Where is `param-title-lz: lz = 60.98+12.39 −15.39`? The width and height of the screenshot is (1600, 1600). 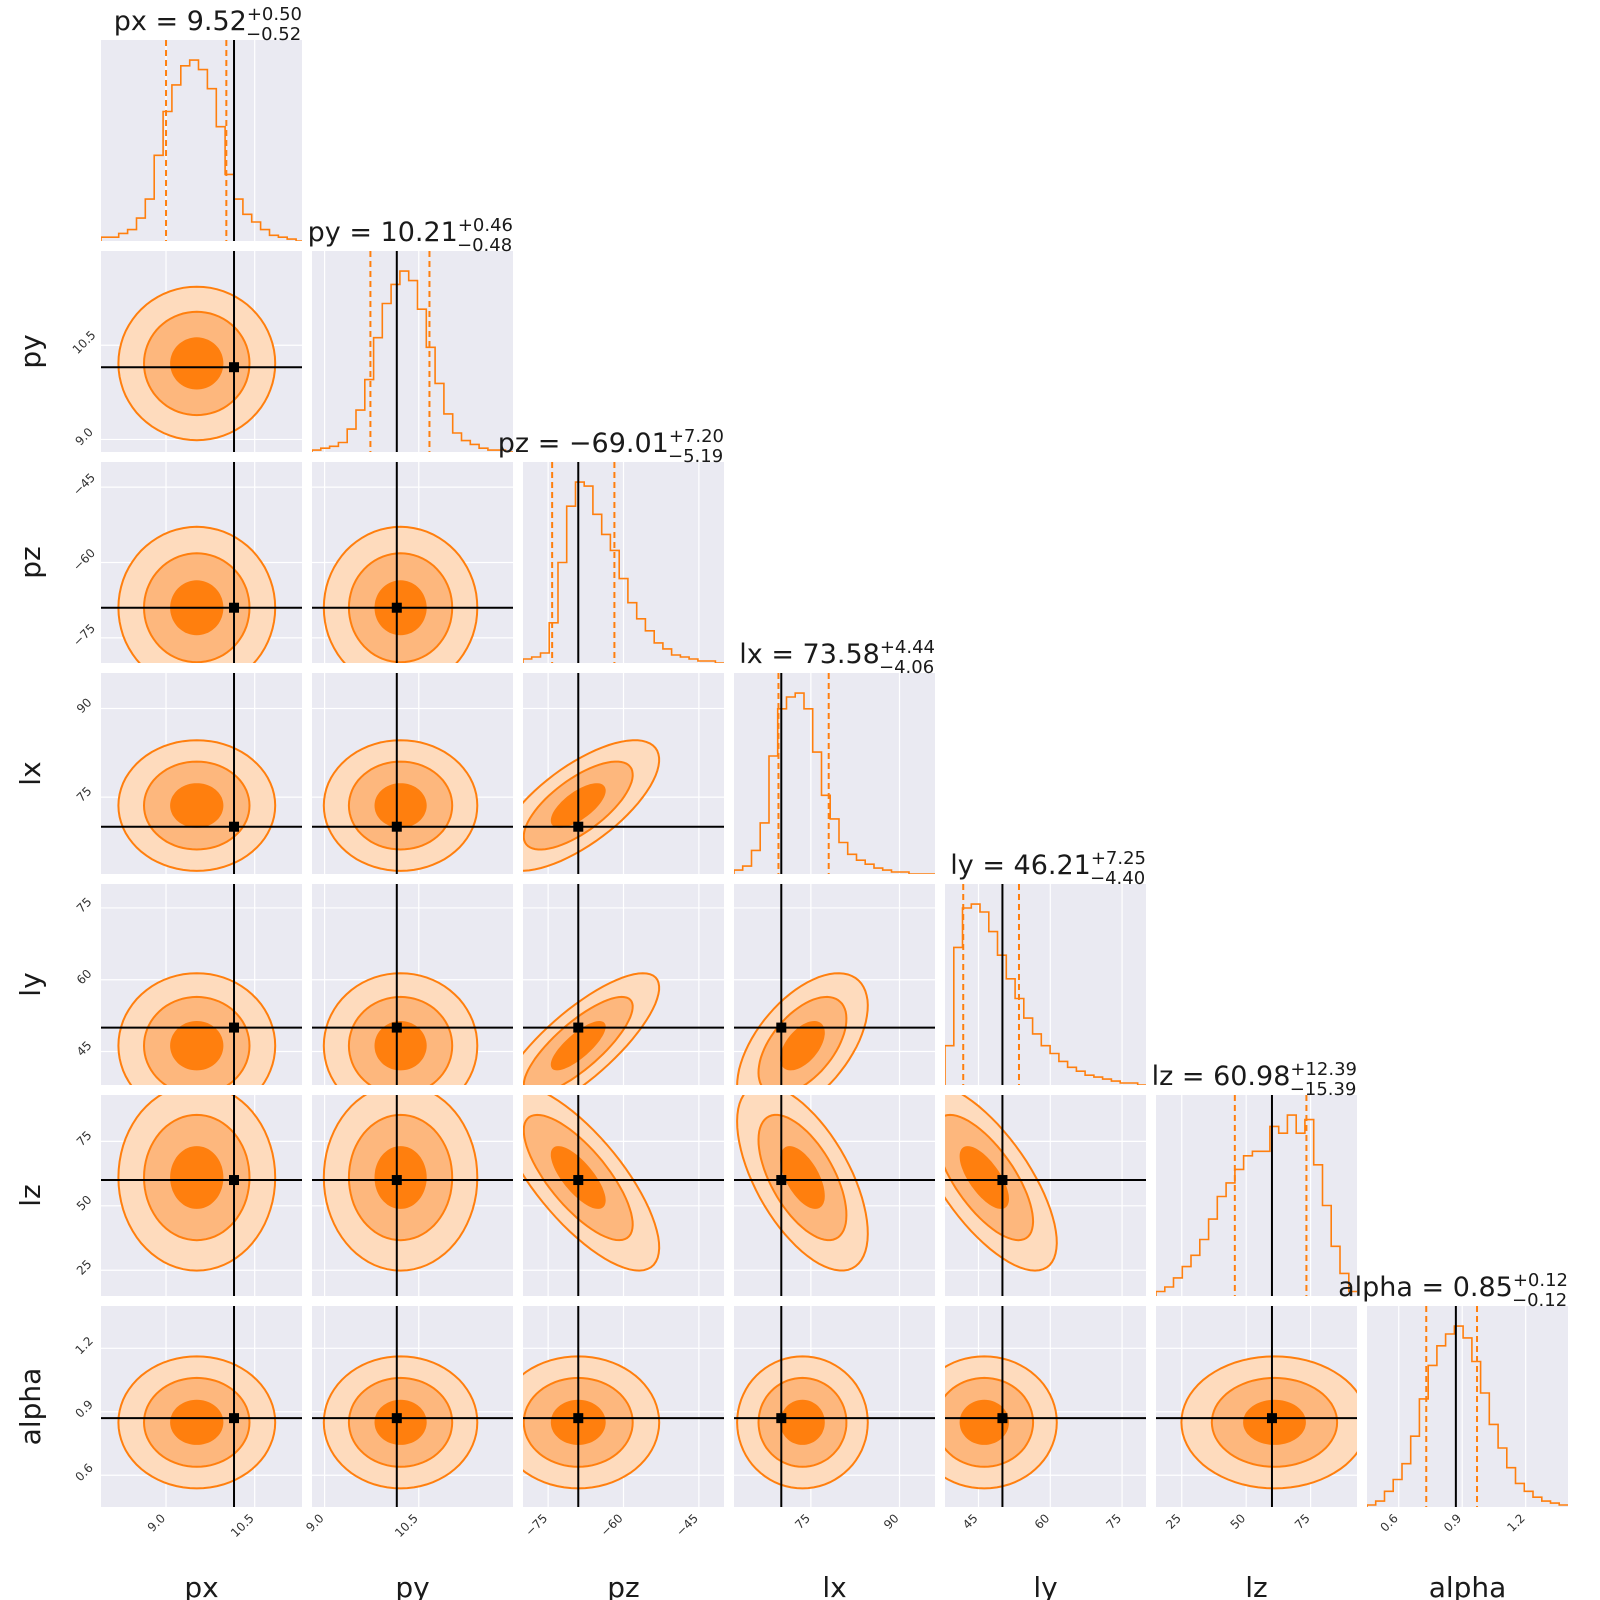
param-title-lz: lz = 60.98+12.39 −15.39 is located at coordinates (1254, 1079).